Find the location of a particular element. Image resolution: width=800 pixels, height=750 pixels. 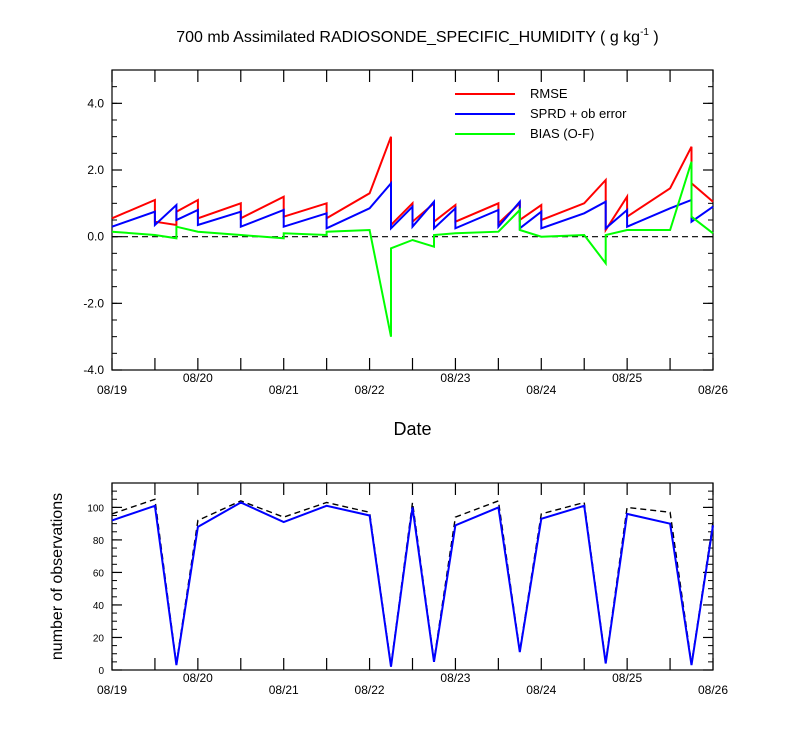

legend-label: BIAS (O-F) is located at coordinates (562, 133).